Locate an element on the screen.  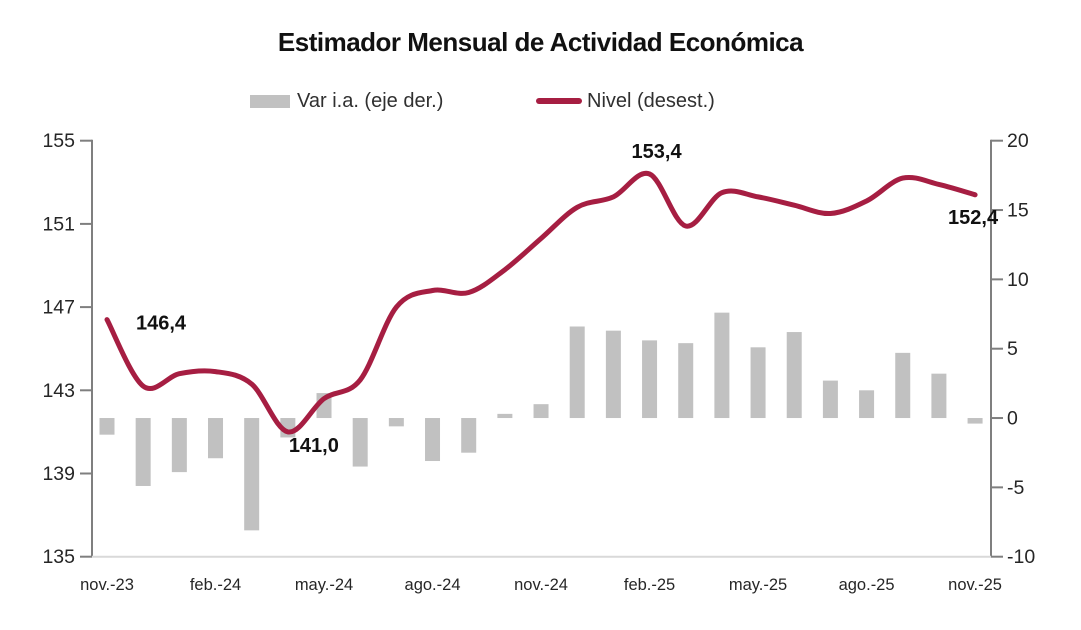
var-ia-bar-sep.-24 is located at coordinates (469, 435).